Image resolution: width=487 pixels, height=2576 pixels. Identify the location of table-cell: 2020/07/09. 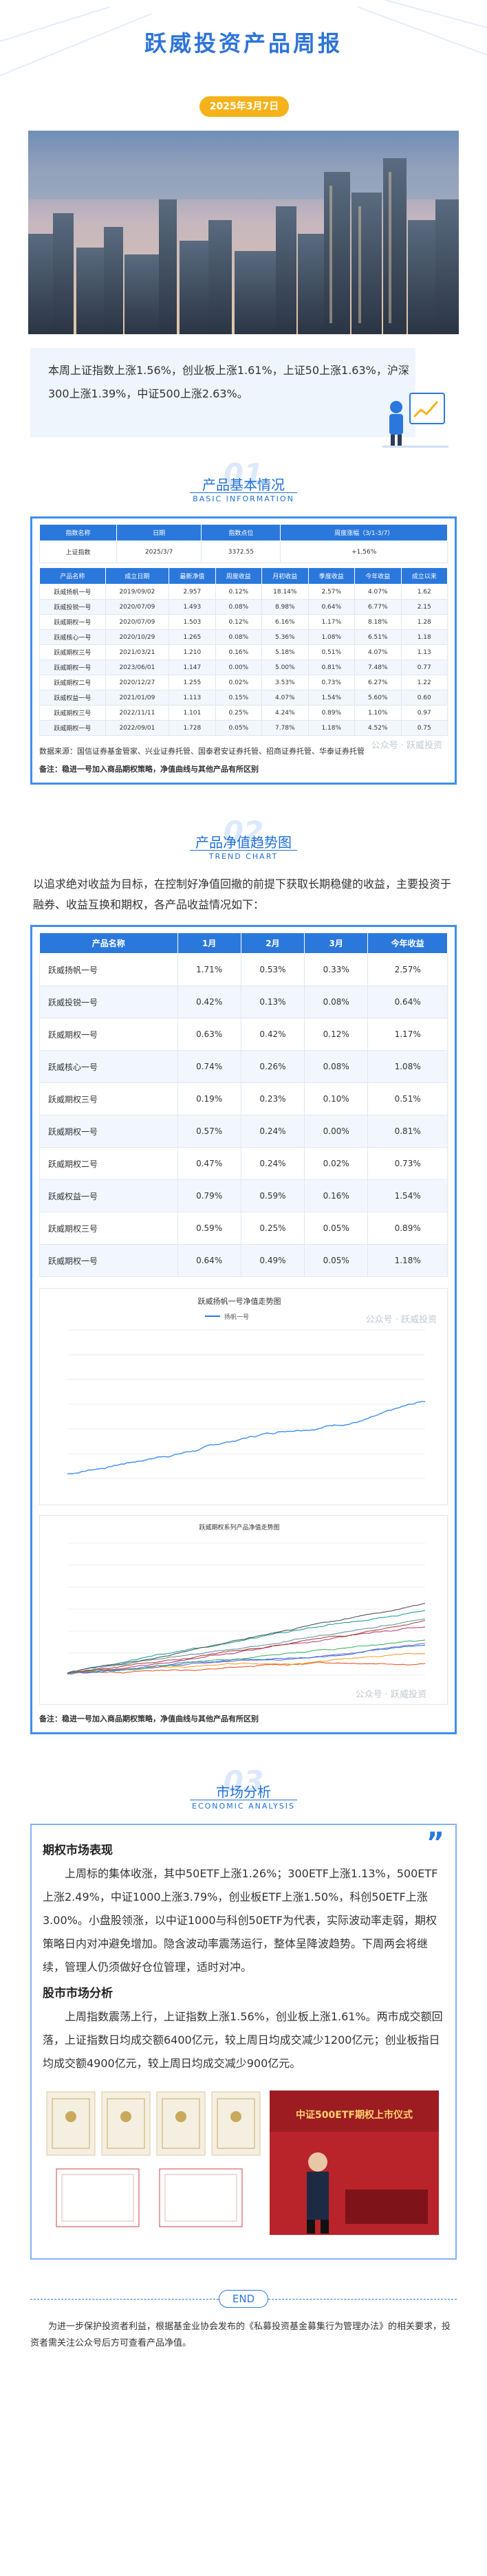
(137, 622).